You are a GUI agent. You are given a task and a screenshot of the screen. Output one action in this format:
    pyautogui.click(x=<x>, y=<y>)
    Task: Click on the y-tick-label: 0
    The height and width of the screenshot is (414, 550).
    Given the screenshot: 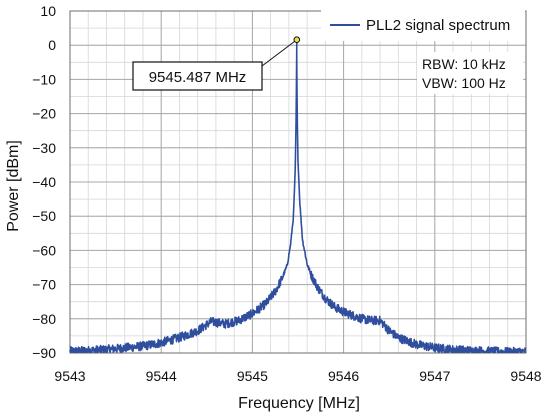 What is the action you would take?
    pyautogui.click(x=52, y=45)
    